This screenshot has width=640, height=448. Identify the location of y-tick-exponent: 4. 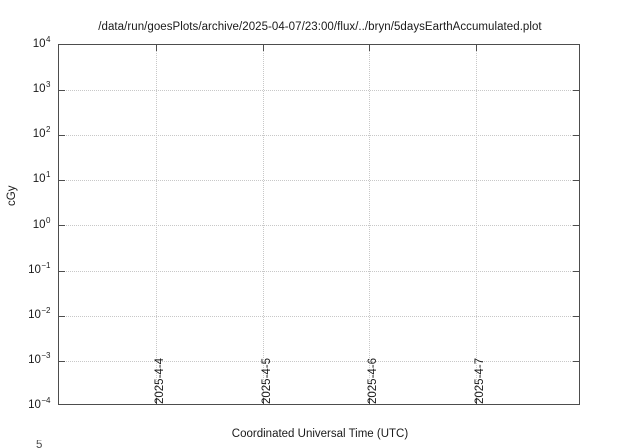
(48, 39).